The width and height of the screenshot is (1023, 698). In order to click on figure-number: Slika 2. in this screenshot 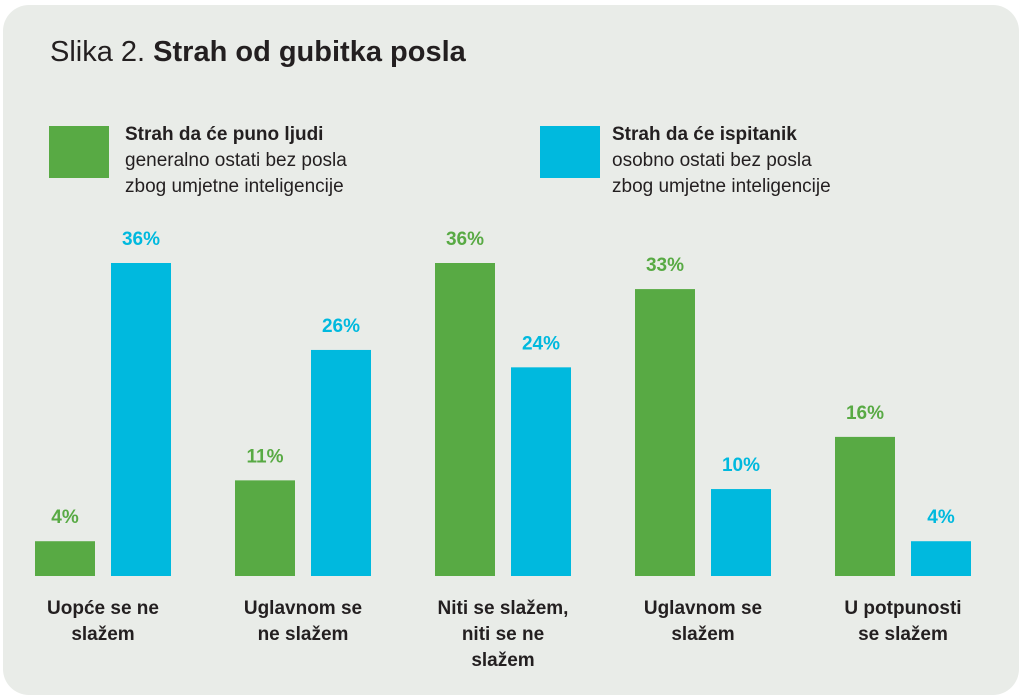, I will do `click(102, 52)`.